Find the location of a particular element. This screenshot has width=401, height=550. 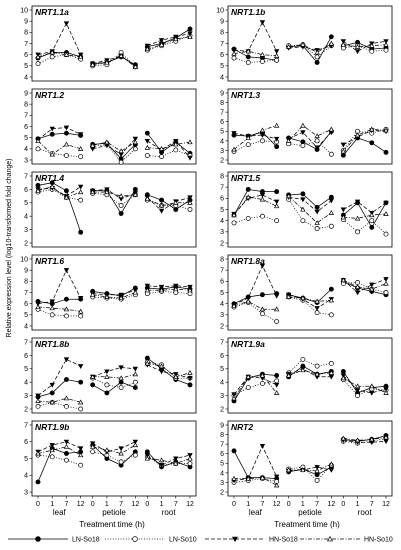

panel-nrt1-4: NRT1.4 2 3 4 5 6 7 is located at coordinates (110, 209).